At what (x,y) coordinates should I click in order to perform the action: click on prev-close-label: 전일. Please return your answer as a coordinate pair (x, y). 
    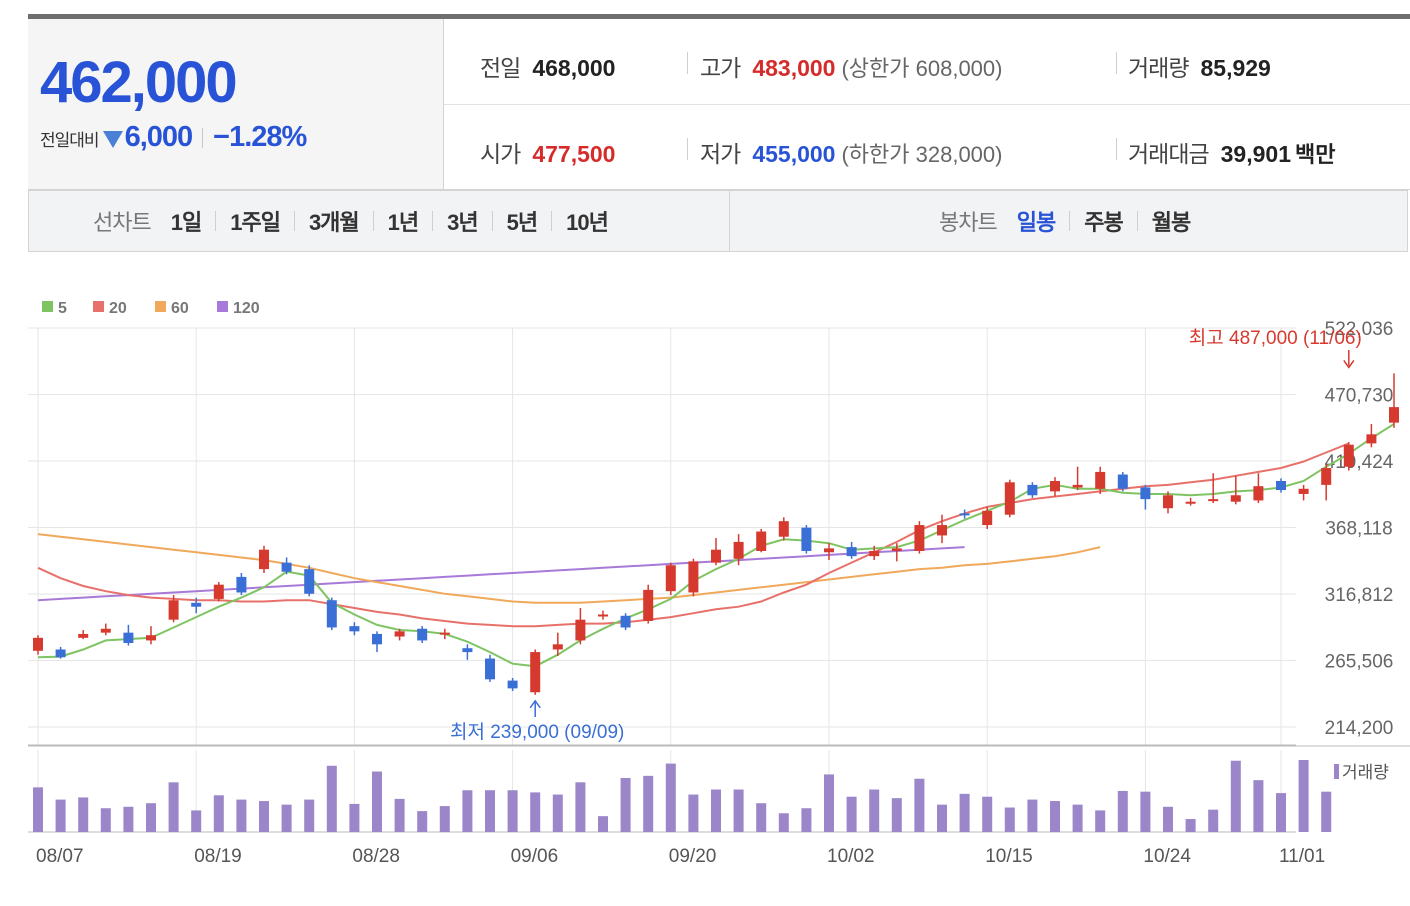
    Looking at the image, I should click on (500, 68).